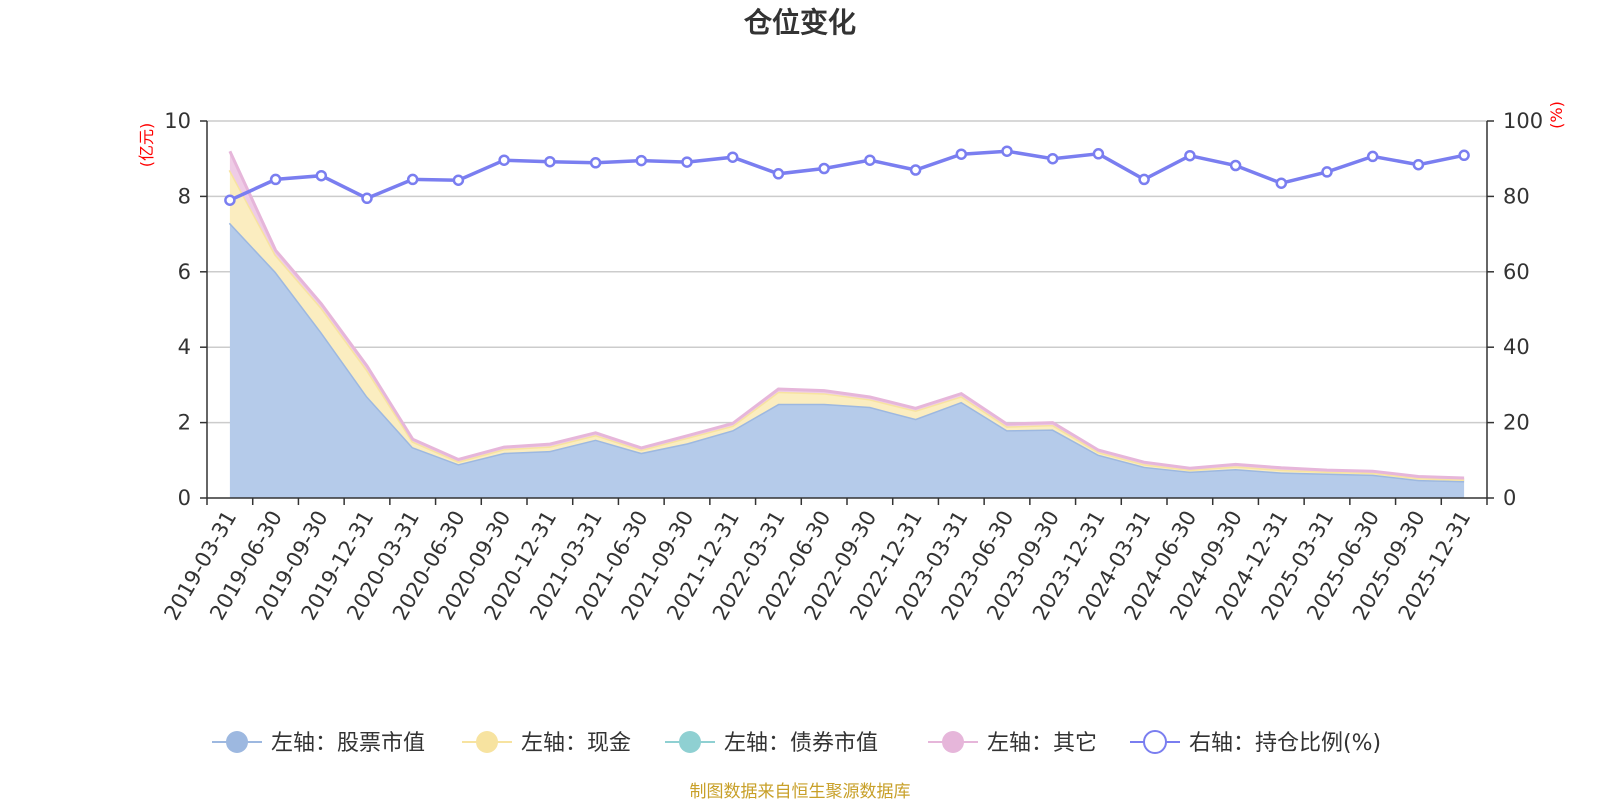 This screenshot has width=1600, height=800. Describe the element at coordinates (1042, 743) in the screenshot. I see `legend-label: 左轴：其它` at that location.